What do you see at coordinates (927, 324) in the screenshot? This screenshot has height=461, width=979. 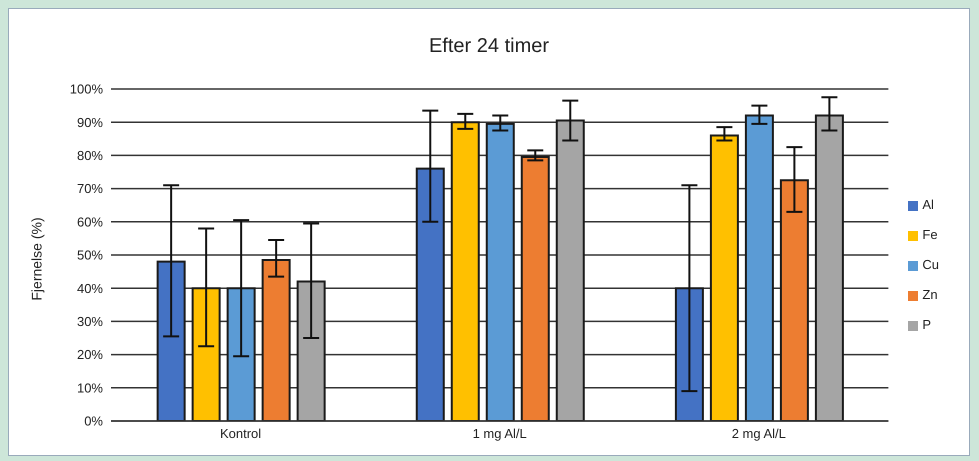 I see `legend-label: P` at bounding box center [927, 324].